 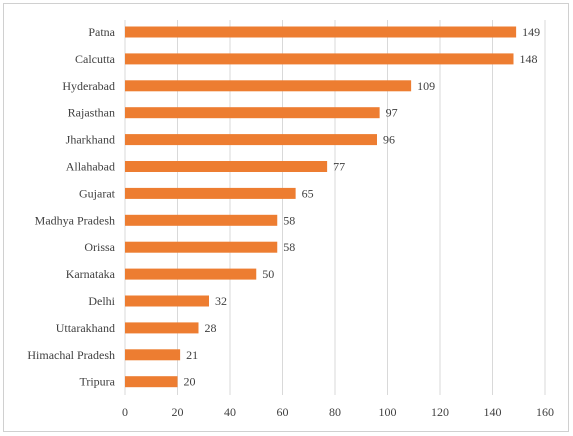 What do you see at coordinates (91, 274) in the screenshot?
I see `category-label: Karnataka` at bounding box center [91, 274].